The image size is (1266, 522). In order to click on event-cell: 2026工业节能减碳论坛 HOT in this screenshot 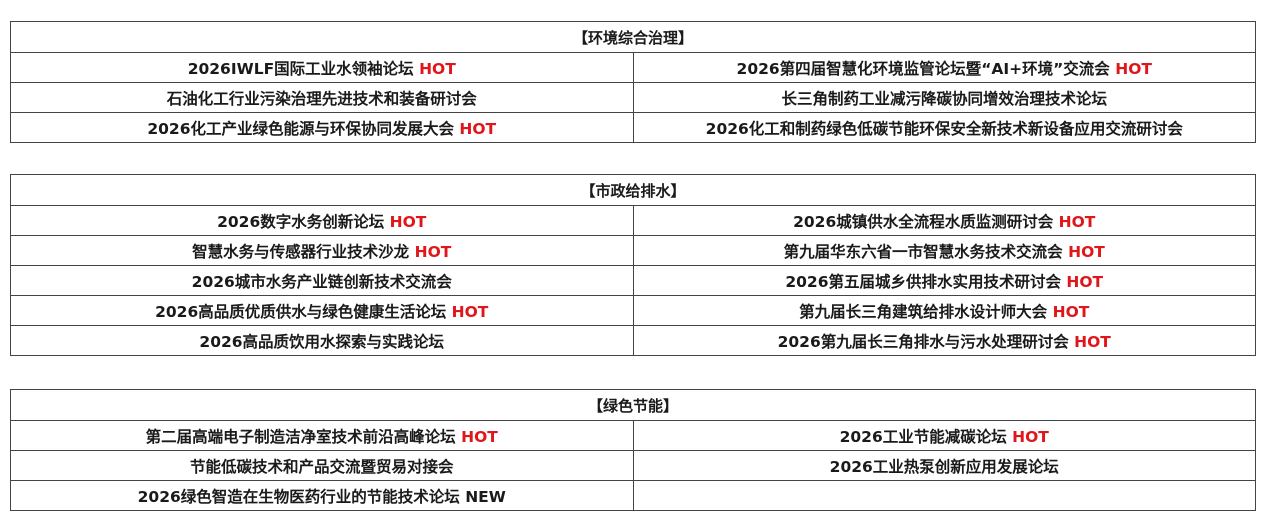, I will do `click(944, 435)`.